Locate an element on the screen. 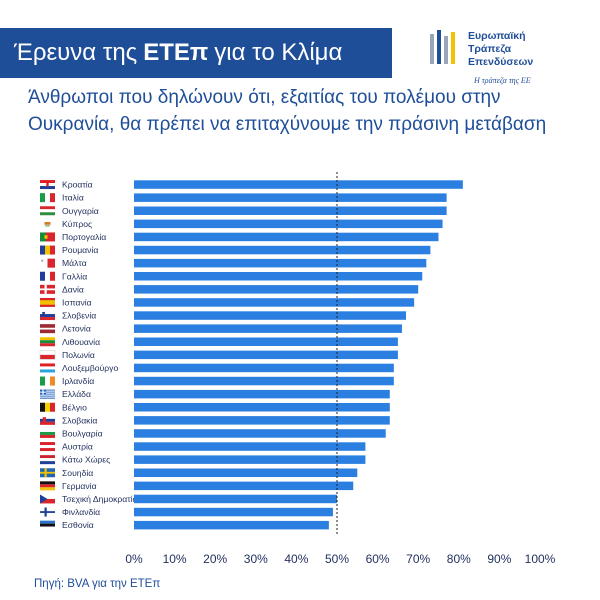 This screenshot has height=600, width=600. flag-belgium-icon is located at coordinates (47, 407).